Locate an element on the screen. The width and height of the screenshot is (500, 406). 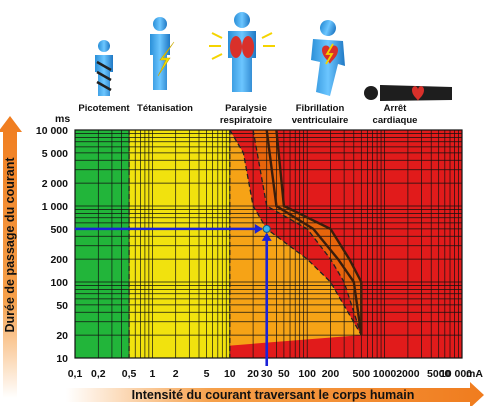
x-unit-label: mA is located at coordinates (474, 374).